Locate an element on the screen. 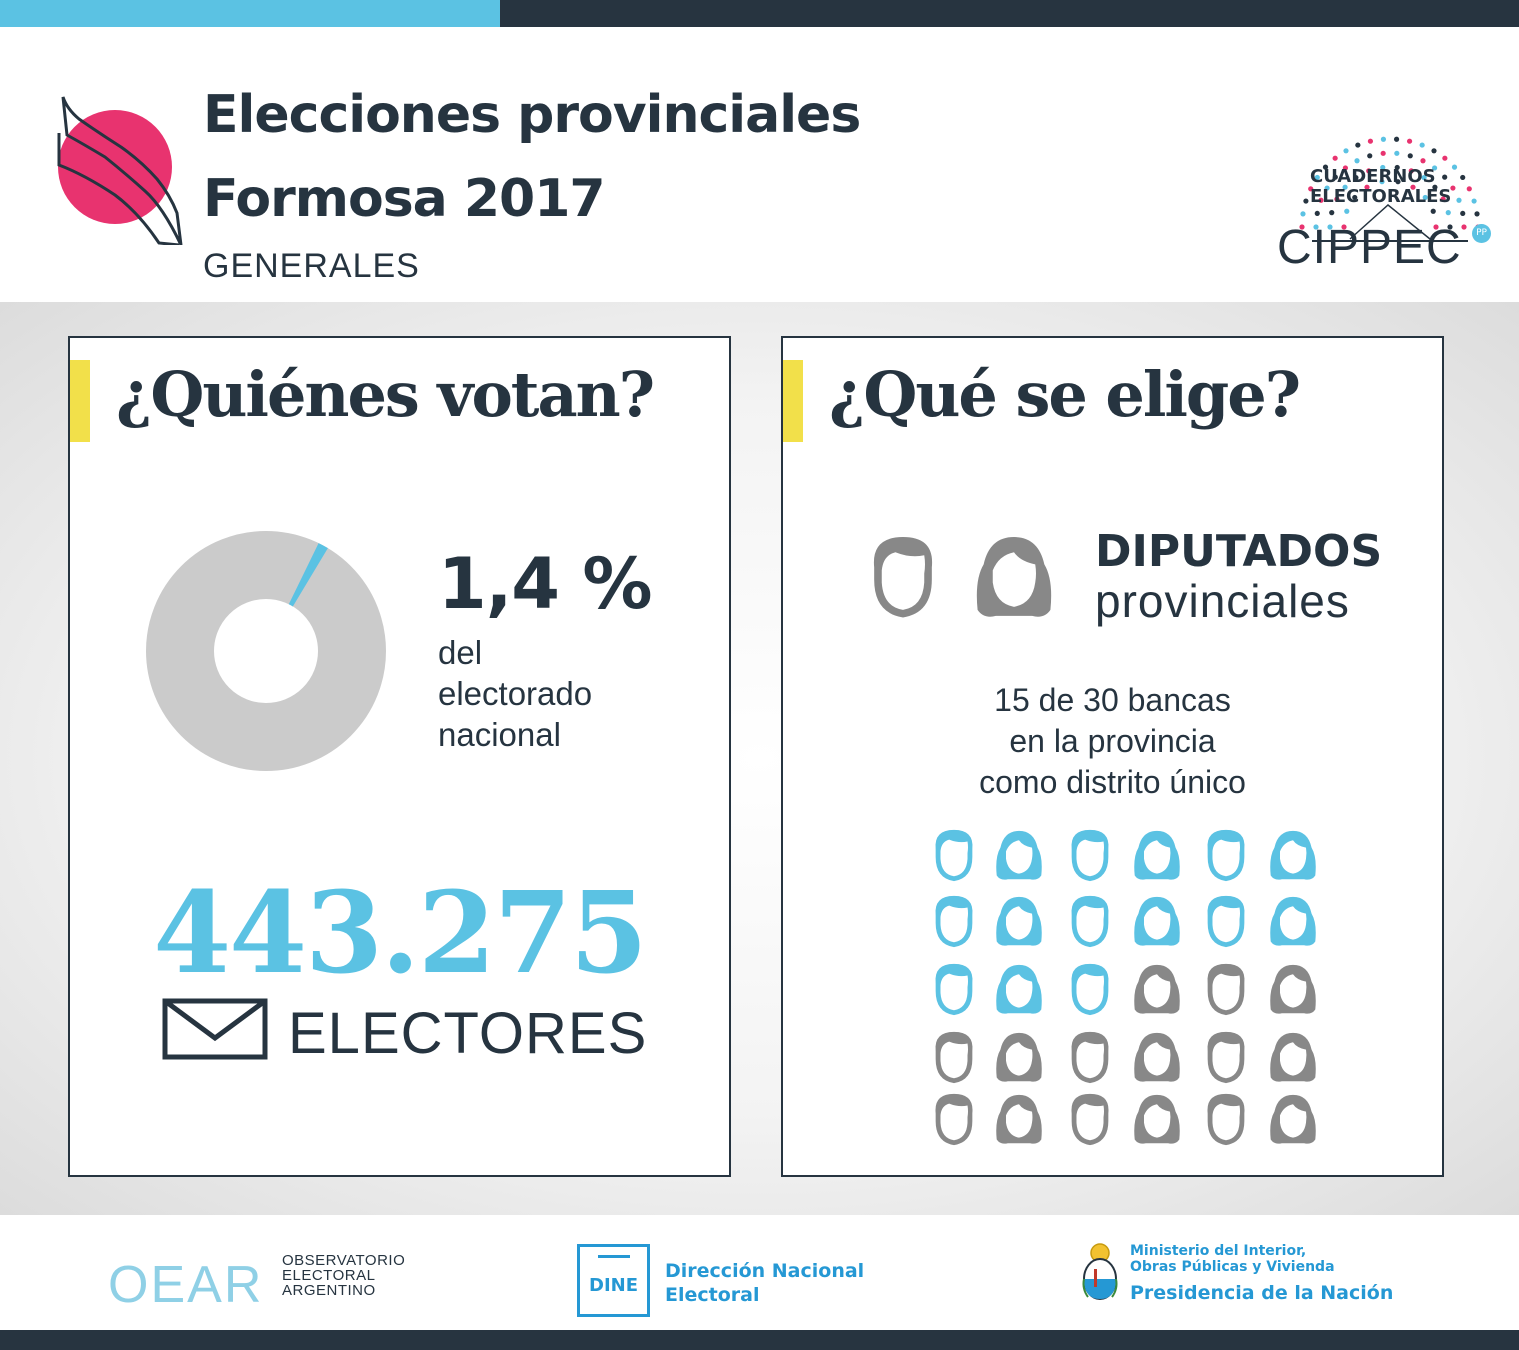  percent-desc-line-2: electorado is located at coordinates (515, 693).